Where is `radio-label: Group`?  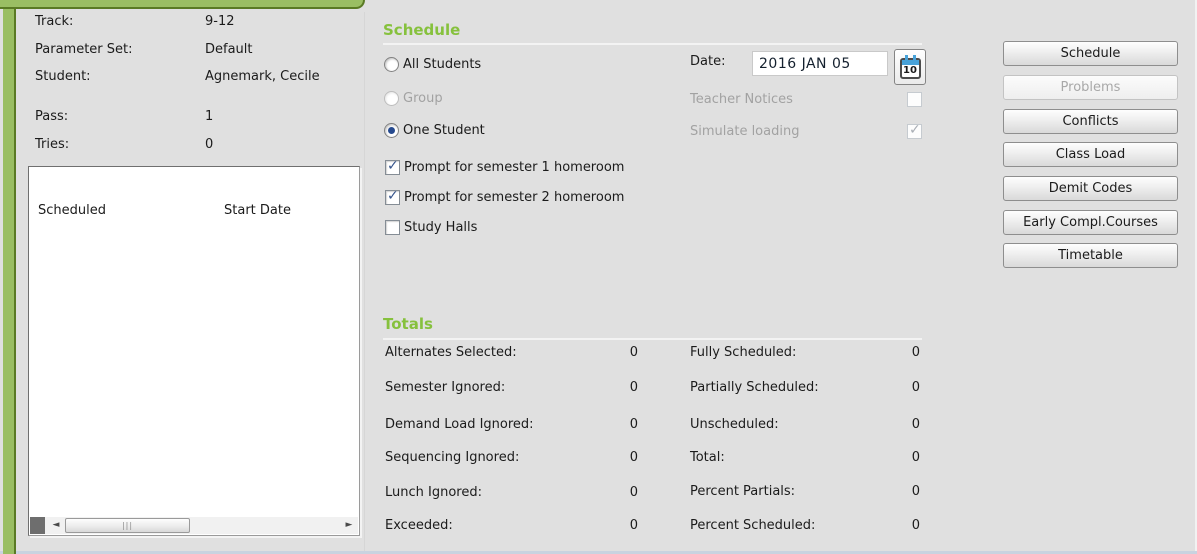
radio-label: Group is located at coordinates (423, 98).